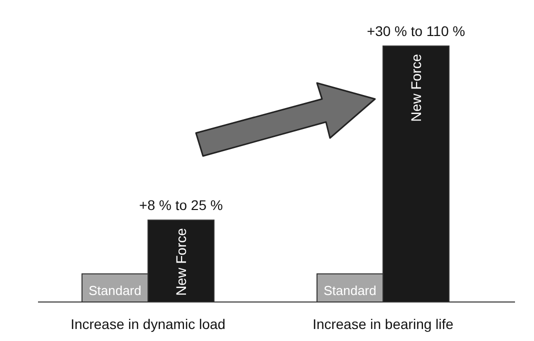 Image resolution: width=534 pixels, height=341 pixels. What do you see at coordinates (350, 290) in the screenshot?
I see `text: Standard` at bounding box center [350, 290].